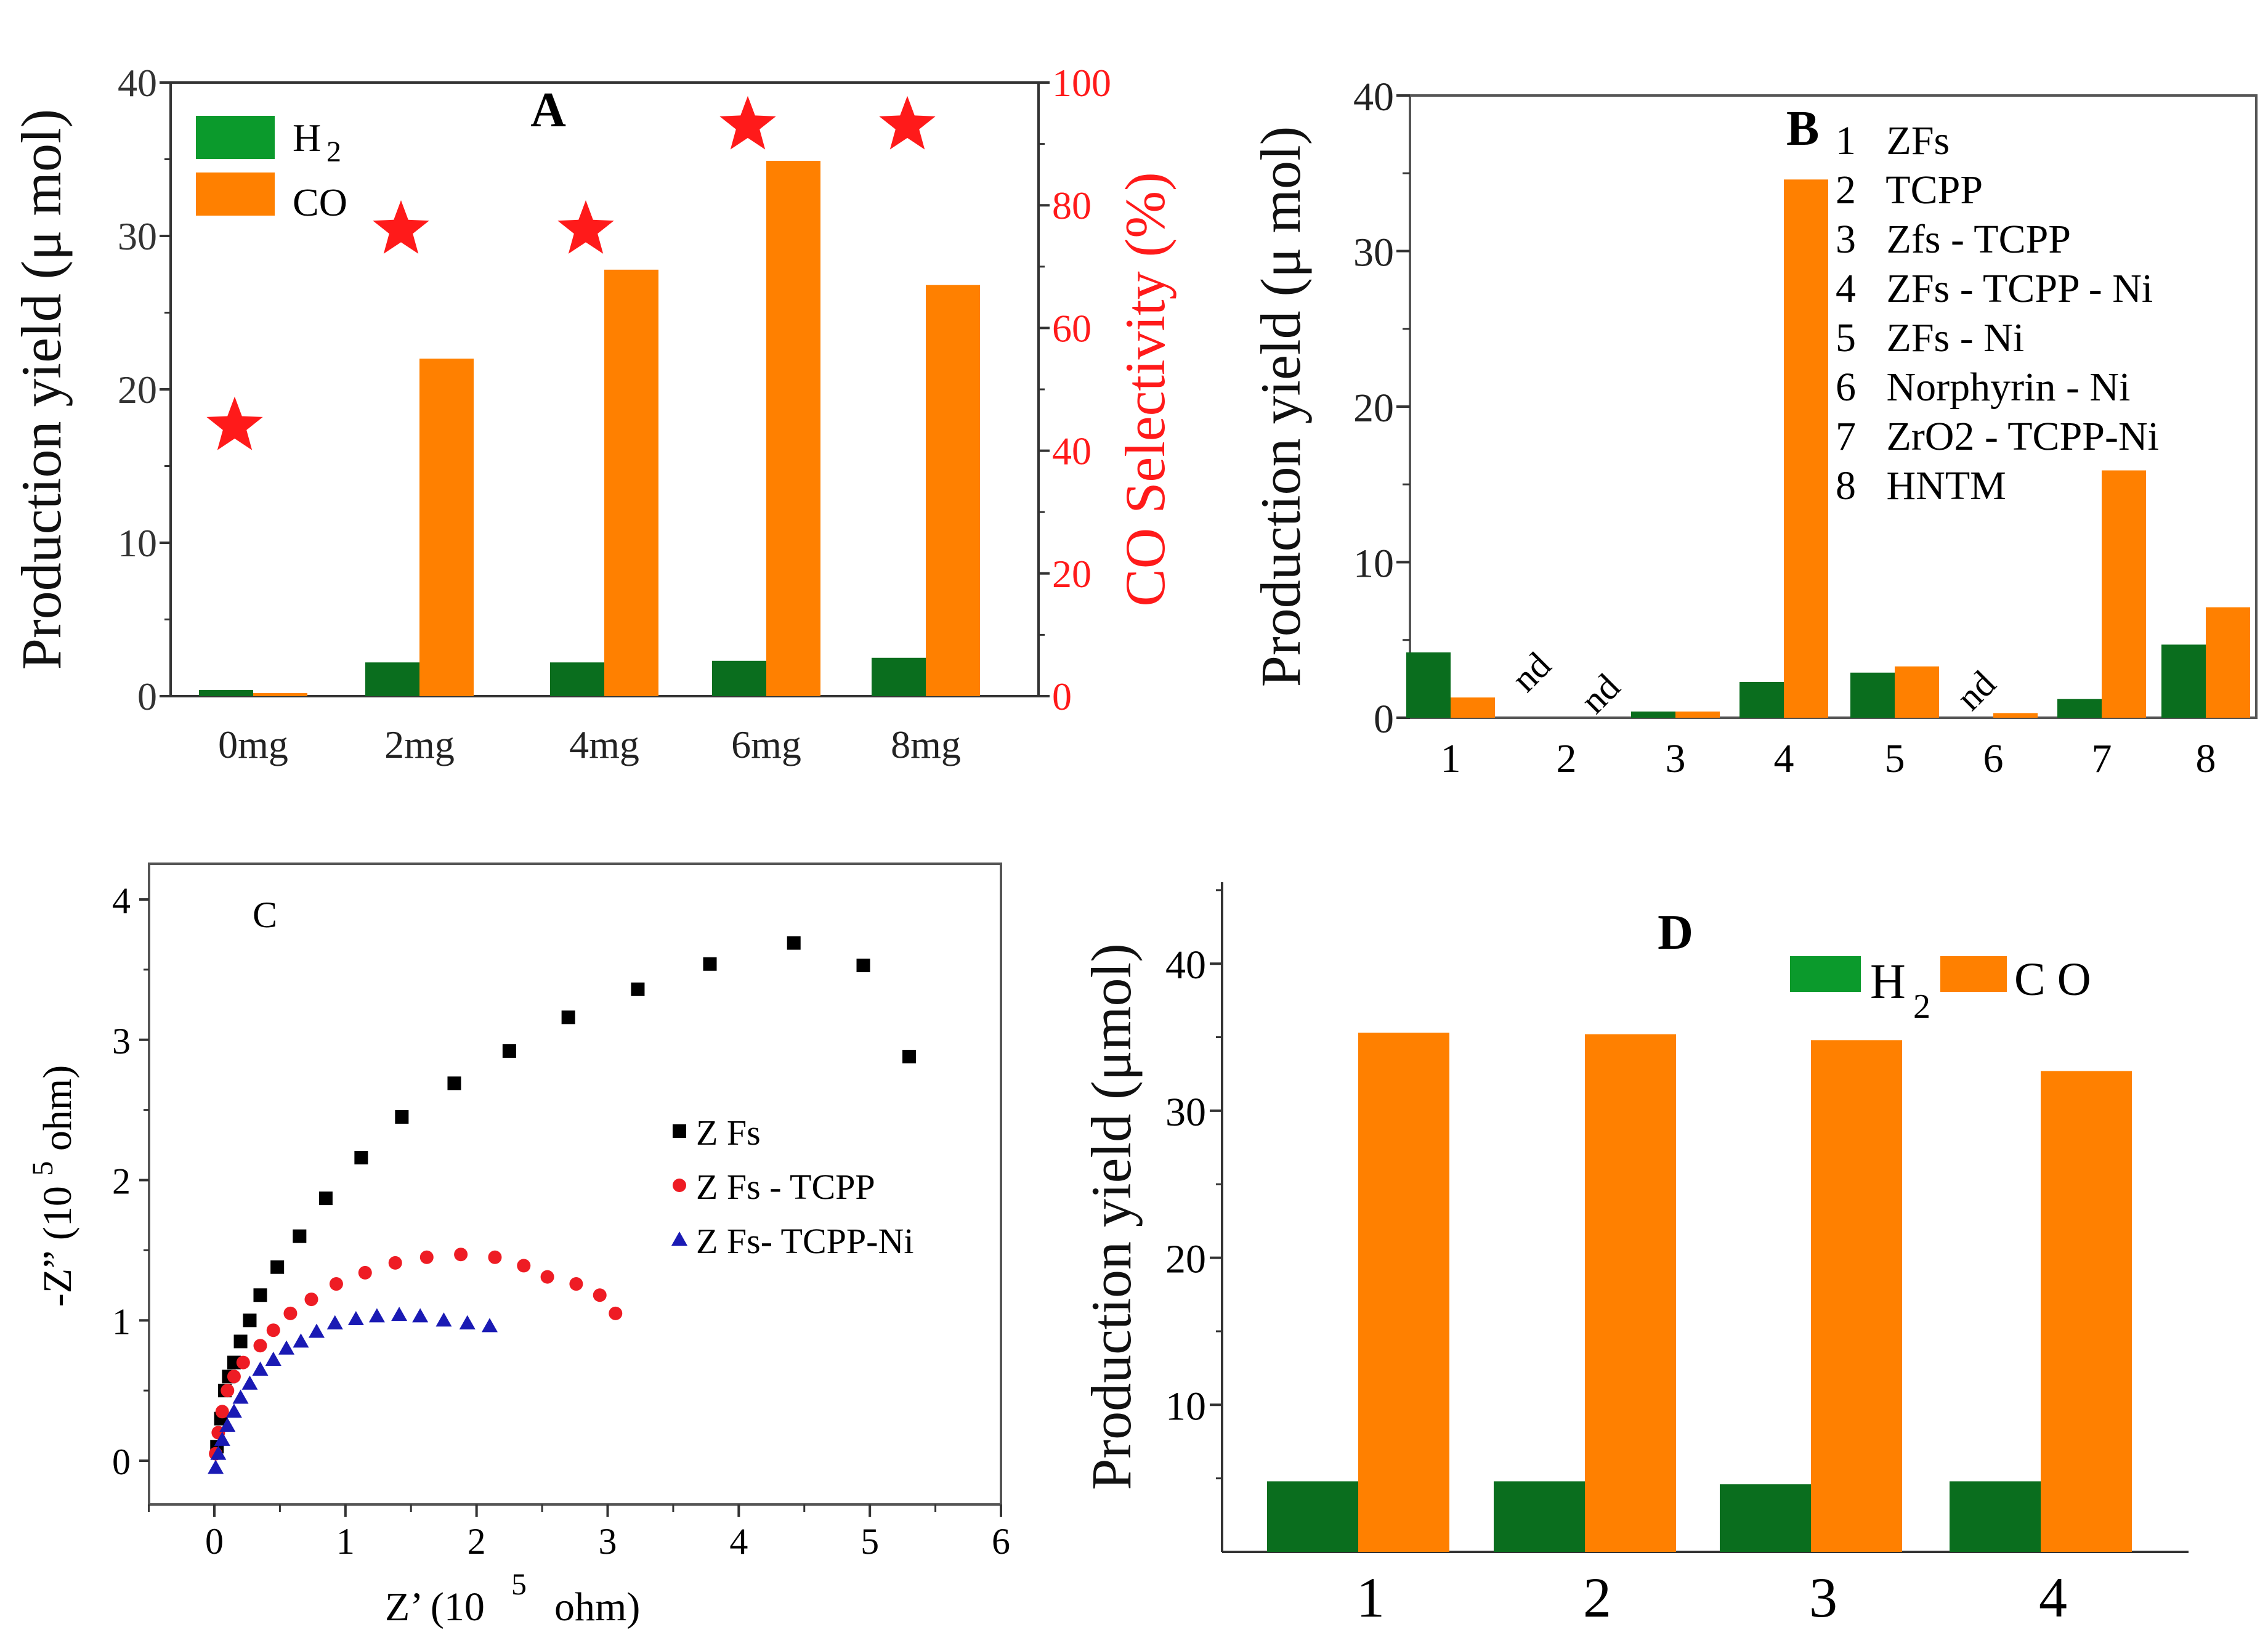  What do you see at coordinates (1001, 1541) in the screenshot?
I see `x-tick-label: 6` at bounding box center [1001, 1541].